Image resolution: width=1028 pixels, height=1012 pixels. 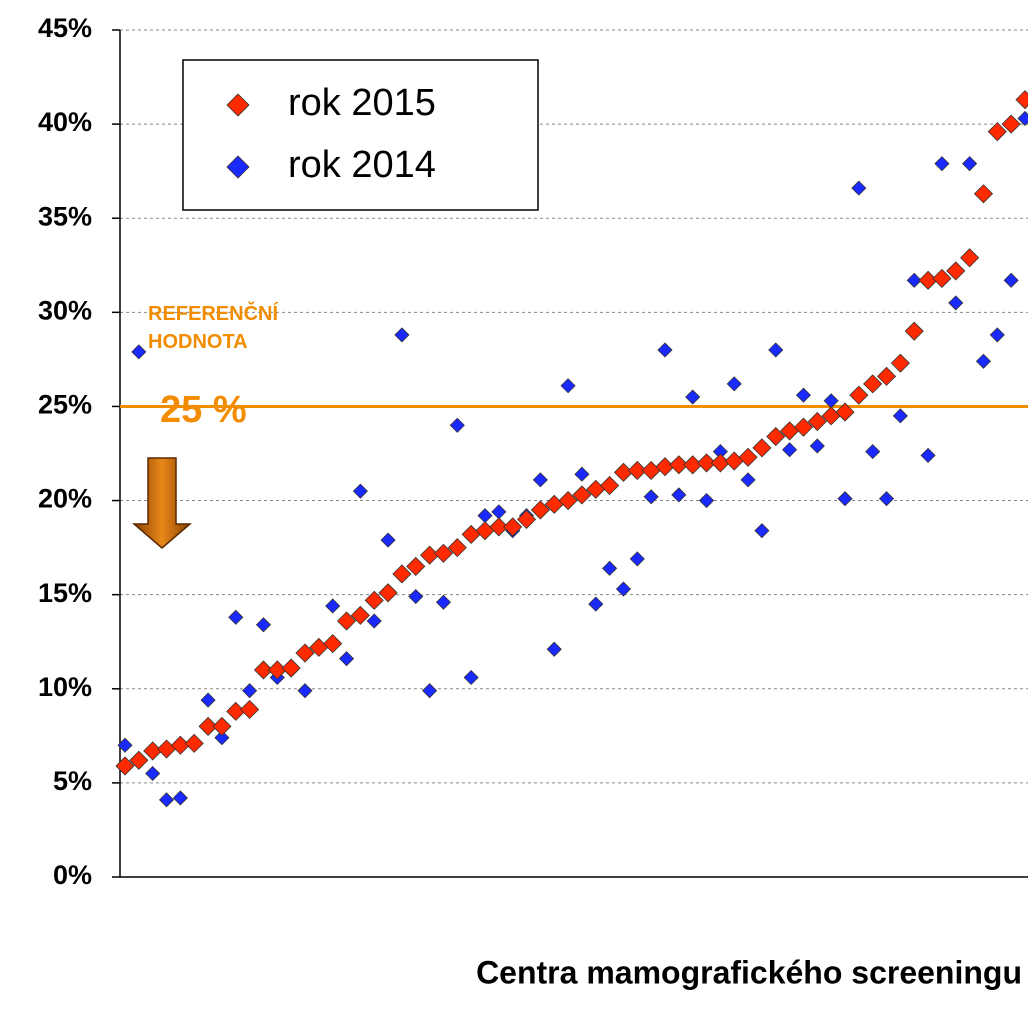 What do you see at coordinates (65, 593) in the screenshot?
I see `y-tick-label: 15%` at bounding box center [65, 593].